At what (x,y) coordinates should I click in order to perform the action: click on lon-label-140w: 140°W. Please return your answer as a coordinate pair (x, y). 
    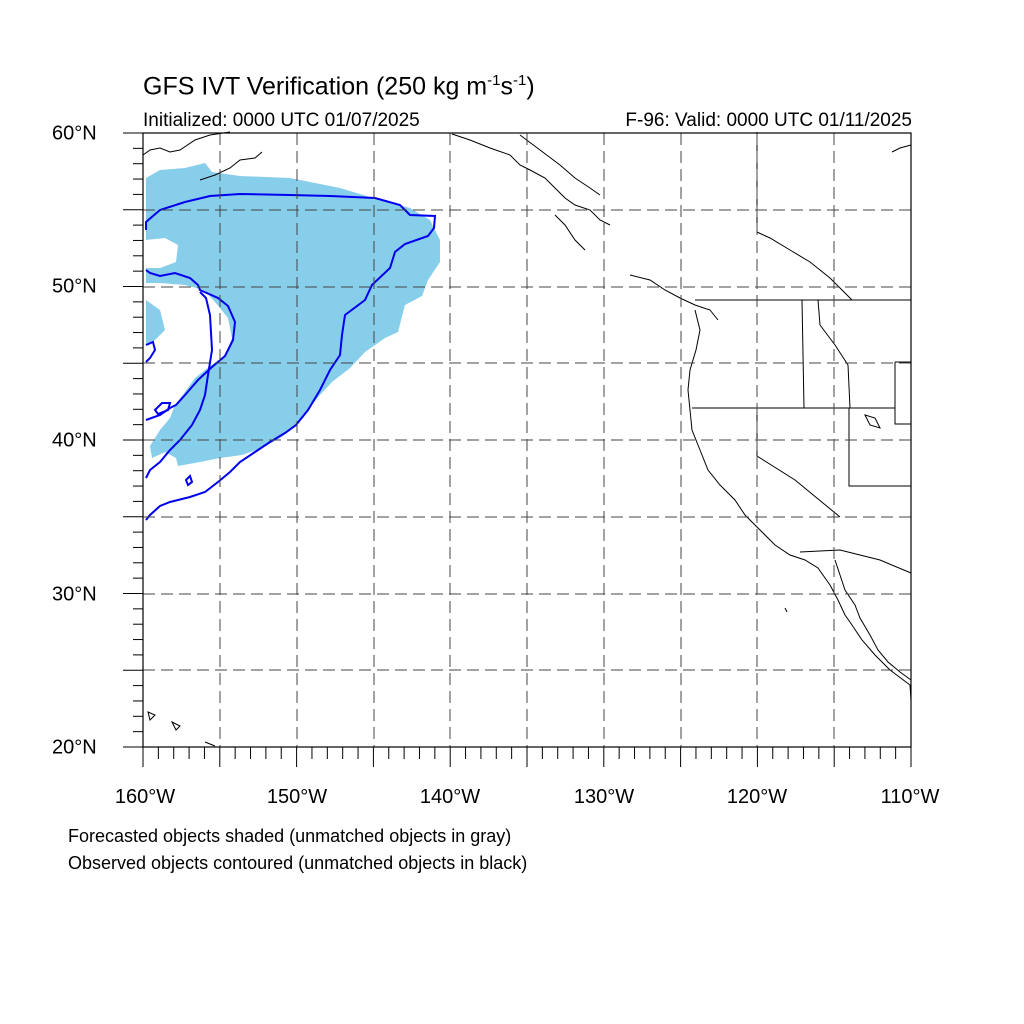
    Looking at the image, I should click on (450, 797).